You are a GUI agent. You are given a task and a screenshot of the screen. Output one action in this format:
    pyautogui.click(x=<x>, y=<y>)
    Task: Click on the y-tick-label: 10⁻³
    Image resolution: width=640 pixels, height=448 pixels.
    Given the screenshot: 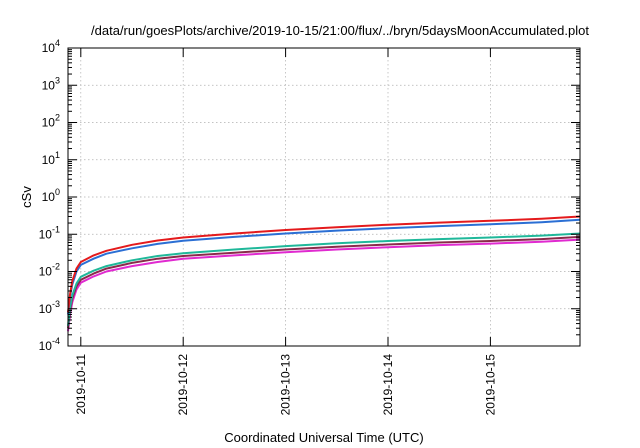 What is the action you would take?
    pyautogui.click(x=49, y=307)
    